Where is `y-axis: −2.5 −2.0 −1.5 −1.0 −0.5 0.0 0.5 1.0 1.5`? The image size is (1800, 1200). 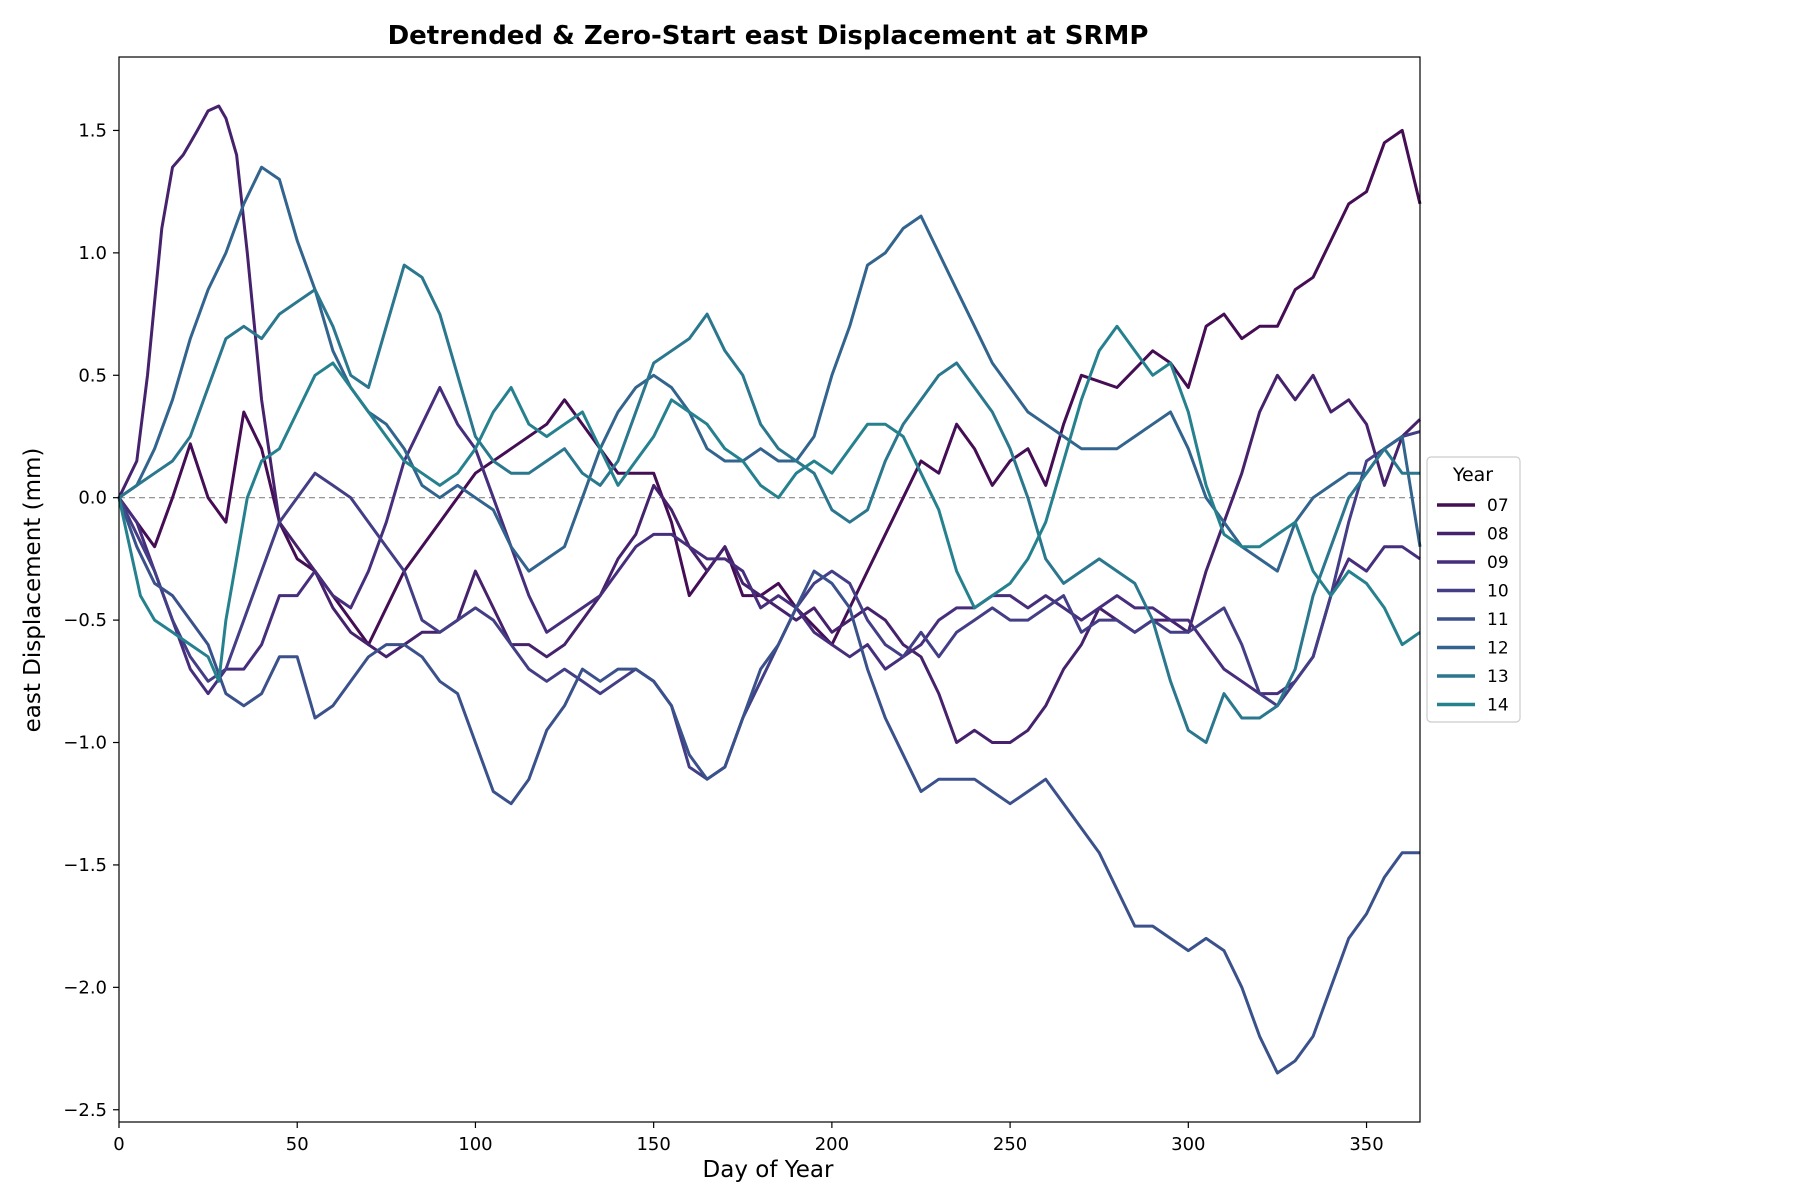 y-axis: −2.5 −2.0 −1.5 −1.0 −0.5 0.0 0.5 1.0 1.5 is located at coordinates (91, 620).